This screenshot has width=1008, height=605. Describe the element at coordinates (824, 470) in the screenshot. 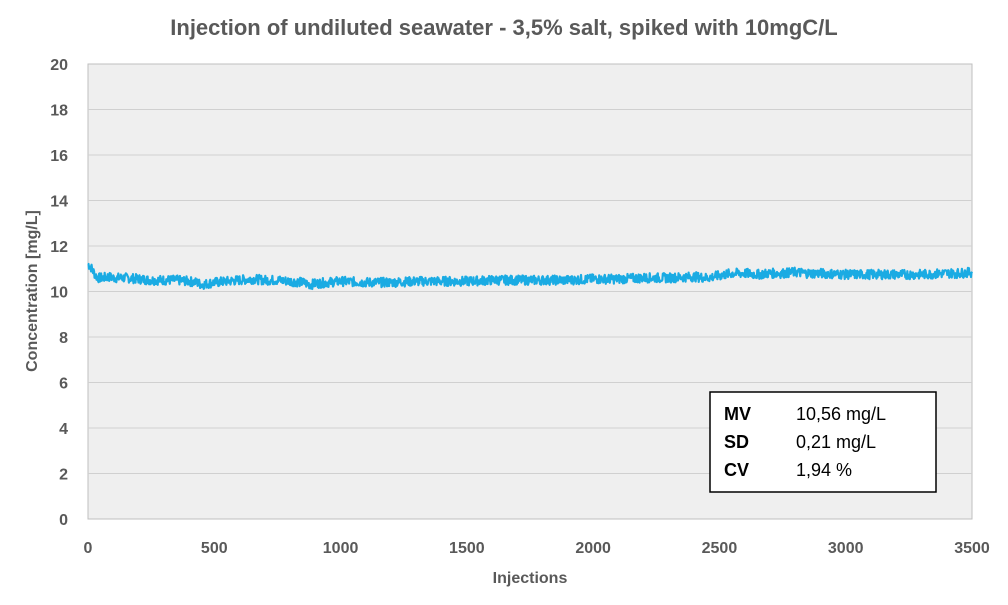

I see `stat-cv-value: 1,94 %` at that location.